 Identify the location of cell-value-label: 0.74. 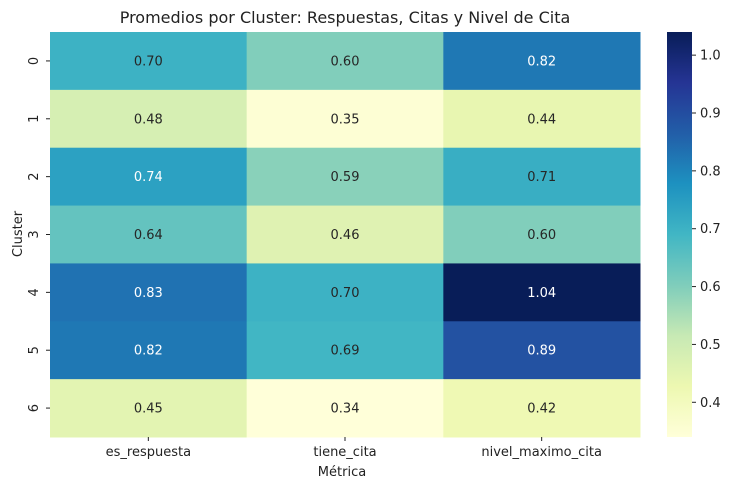
(148, 177).